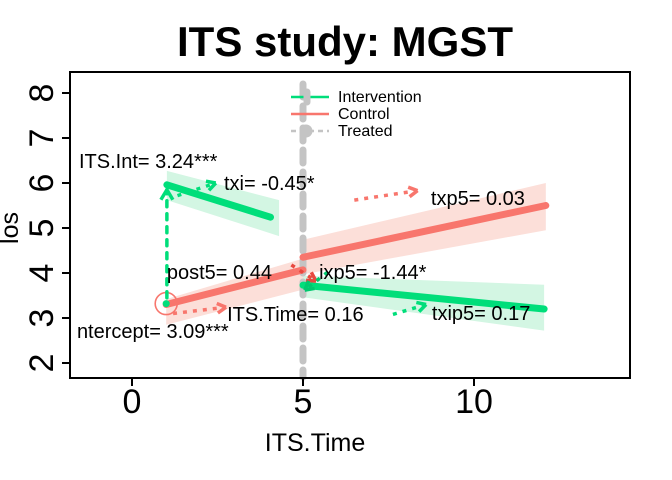  What do you see at coordinates (12, 228) in the screenshot?
I see `y-axis-label: los` at bounding box center [12, 228].